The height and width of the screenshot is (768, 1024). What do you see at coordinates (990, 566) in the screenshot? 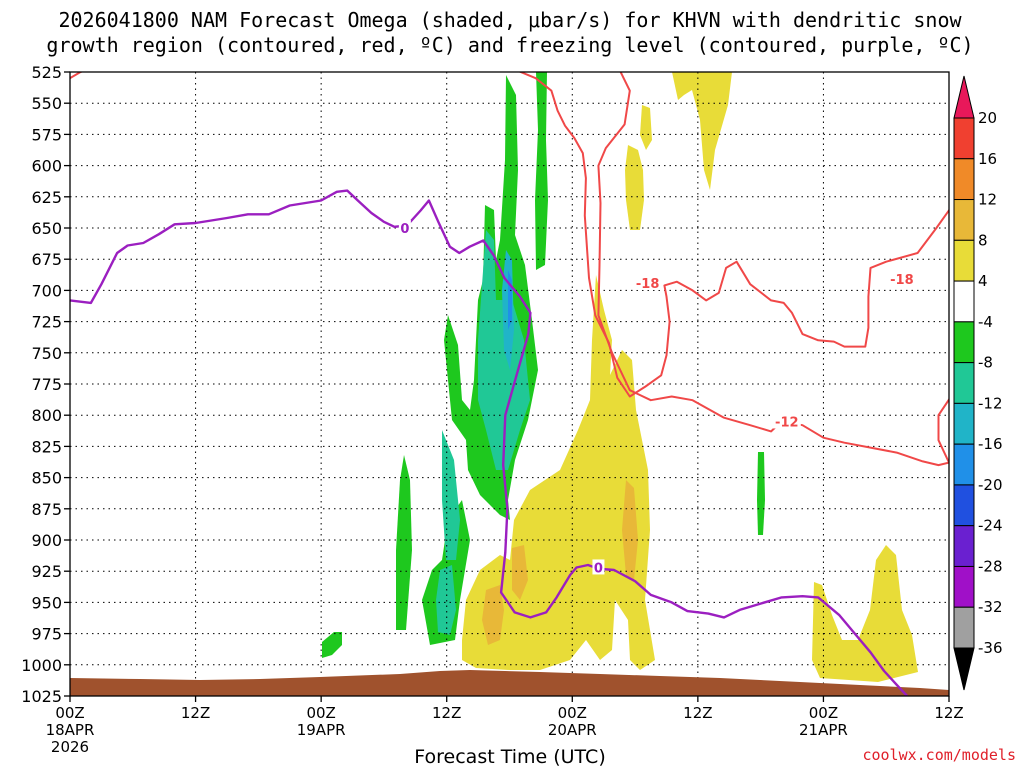
I see `colorbar-label-11: -28` at bounding box center [990, 566].